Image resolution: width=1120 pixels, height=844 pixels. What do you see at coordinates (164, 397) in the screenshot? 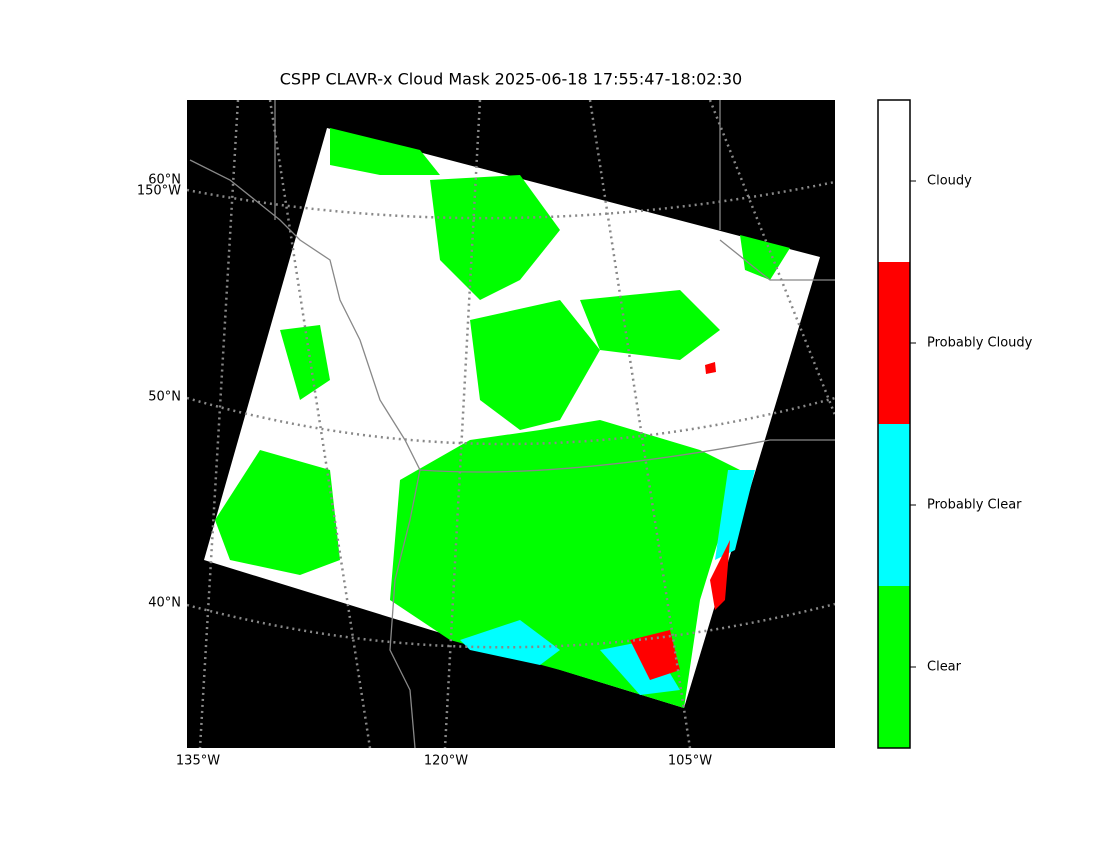
I see `lat-label: 50°N` at bounding box center [164, 397].